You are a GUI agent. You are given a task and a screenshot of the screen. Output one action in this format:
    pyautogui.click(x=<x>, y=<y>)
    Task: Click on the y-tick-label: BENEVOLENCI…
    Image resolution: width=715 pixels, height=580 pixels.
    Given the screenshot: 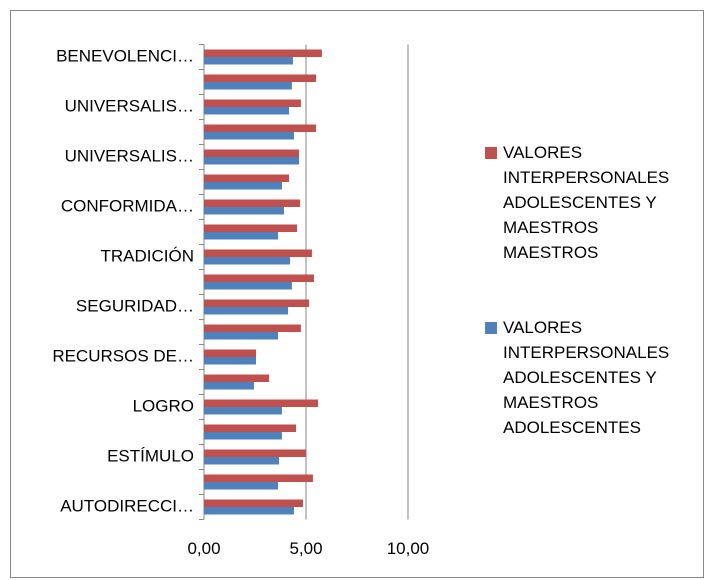 What is the action you would take?
    pyautogui.click(x=125, y=55)
    